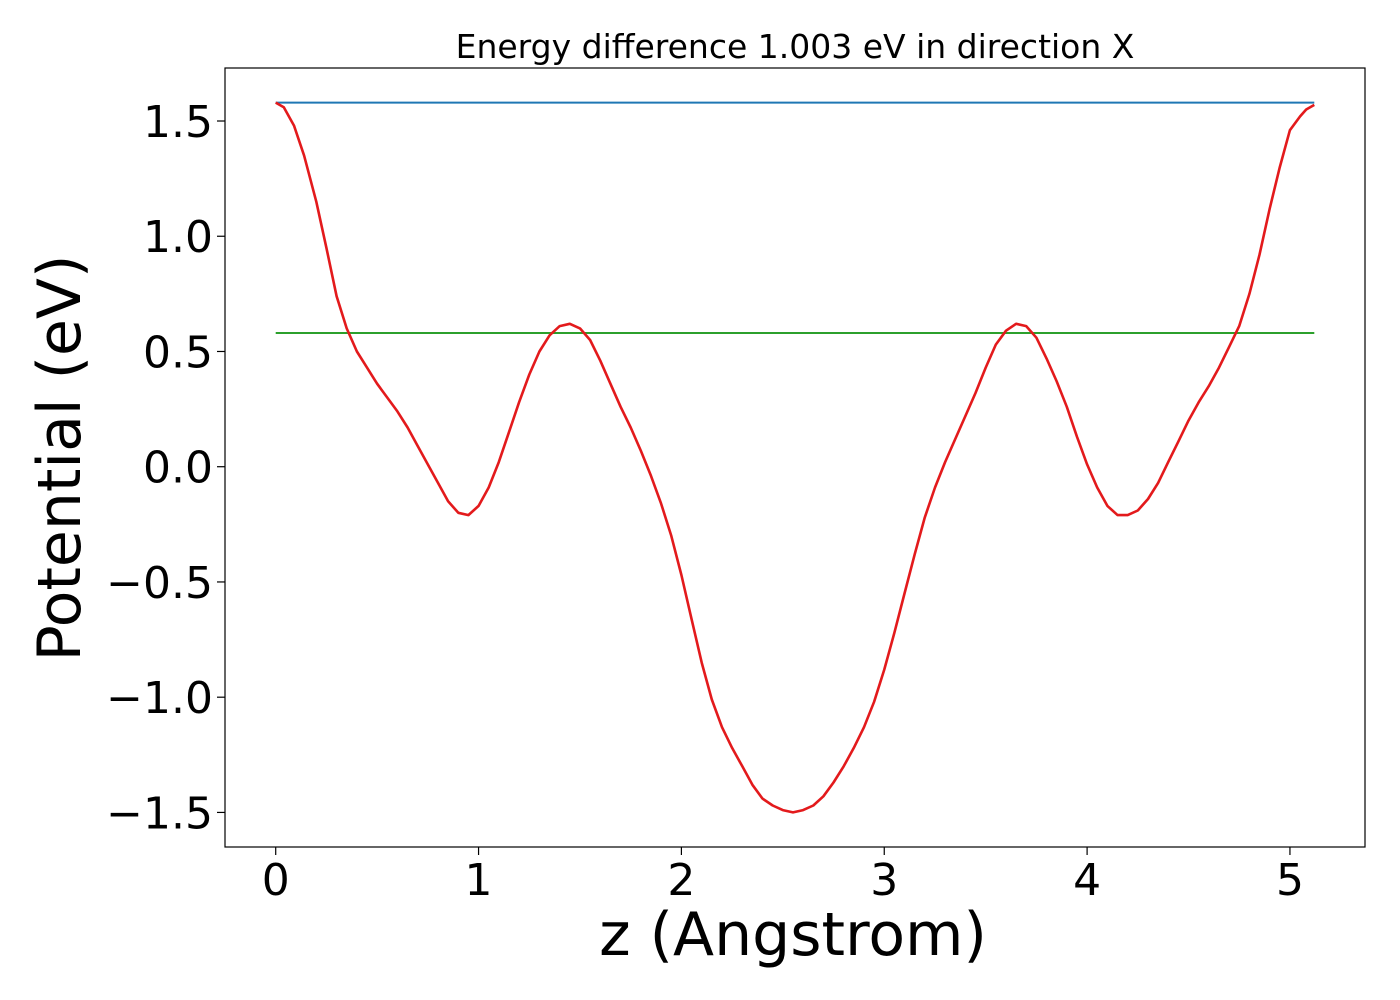  What do you see at coordinates (1290, 880) in the screenshot?
I see `x-tick-label: 5` at bounding box center [1290, 880].